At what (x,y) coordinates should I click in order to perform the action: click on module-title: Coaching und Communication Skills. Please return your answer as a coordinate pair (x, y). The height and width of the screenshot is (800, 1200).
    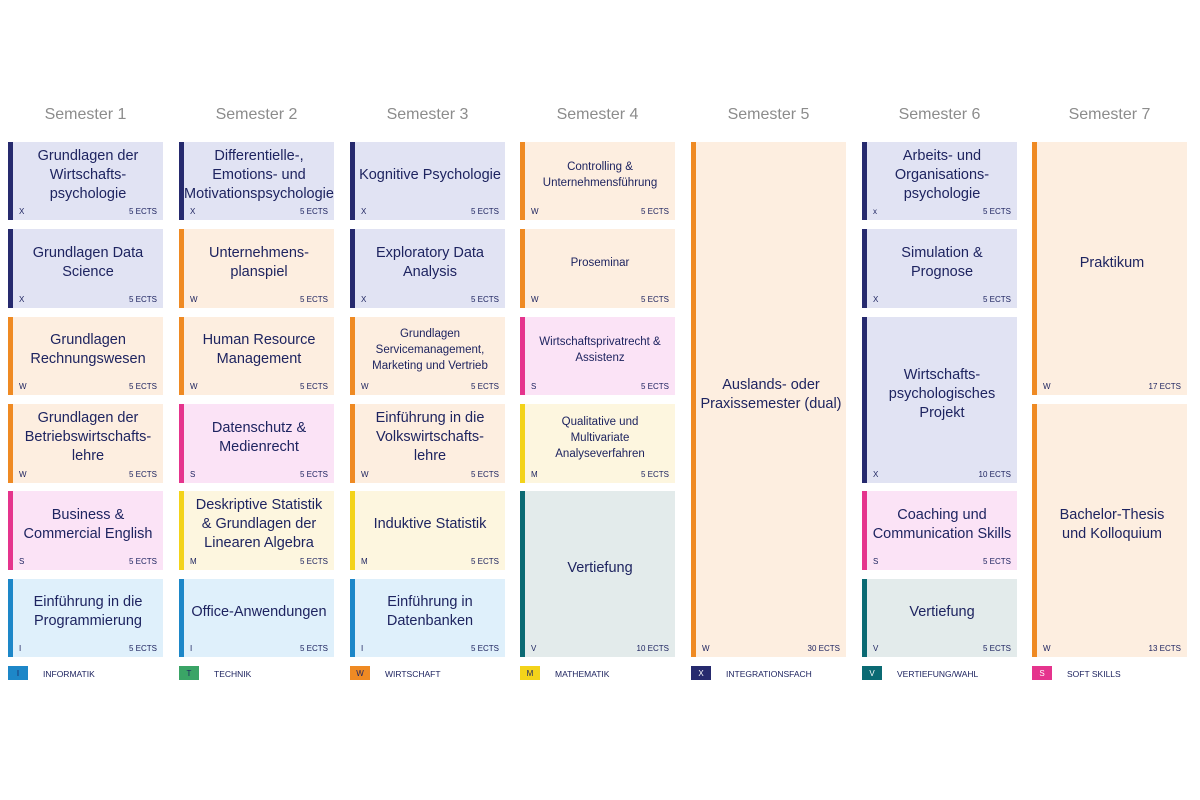
    Looking at the image, I should click on (942, 524).